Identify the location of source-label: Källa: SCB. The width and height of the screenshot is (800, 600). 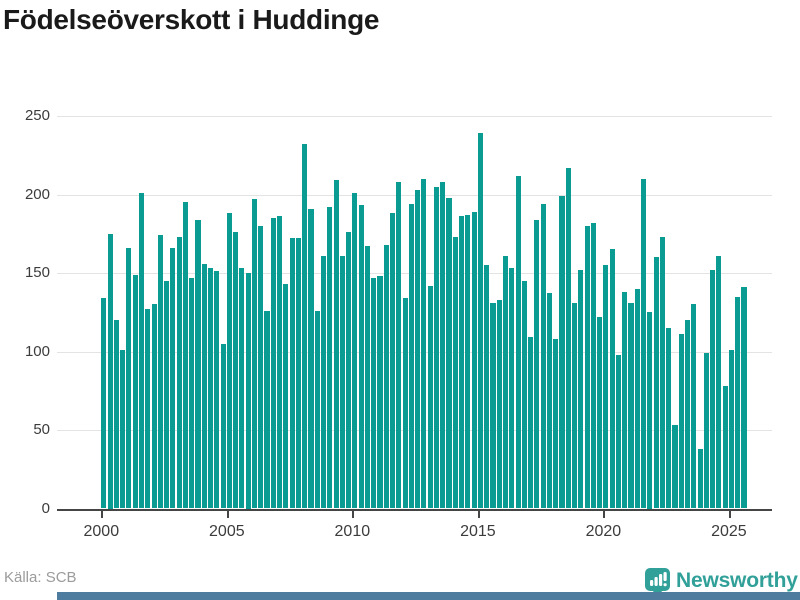
(40, 577).